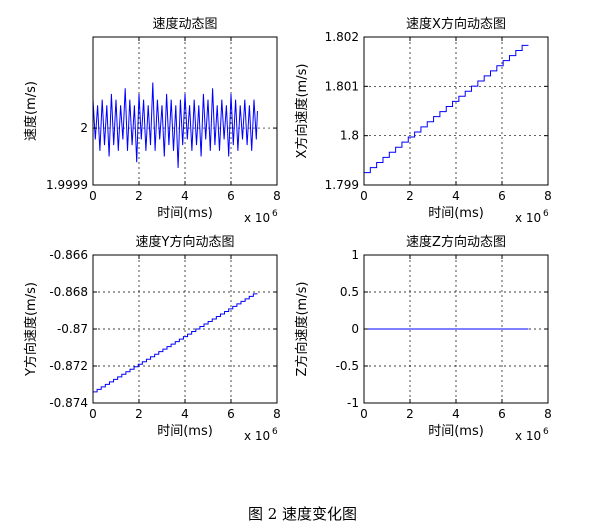 The image size is (605, 529). What do you see at coordinates (410, 414) in the screenshot?
I see `chart3-x-tick-label: 2` at bounding box center [410, 414].